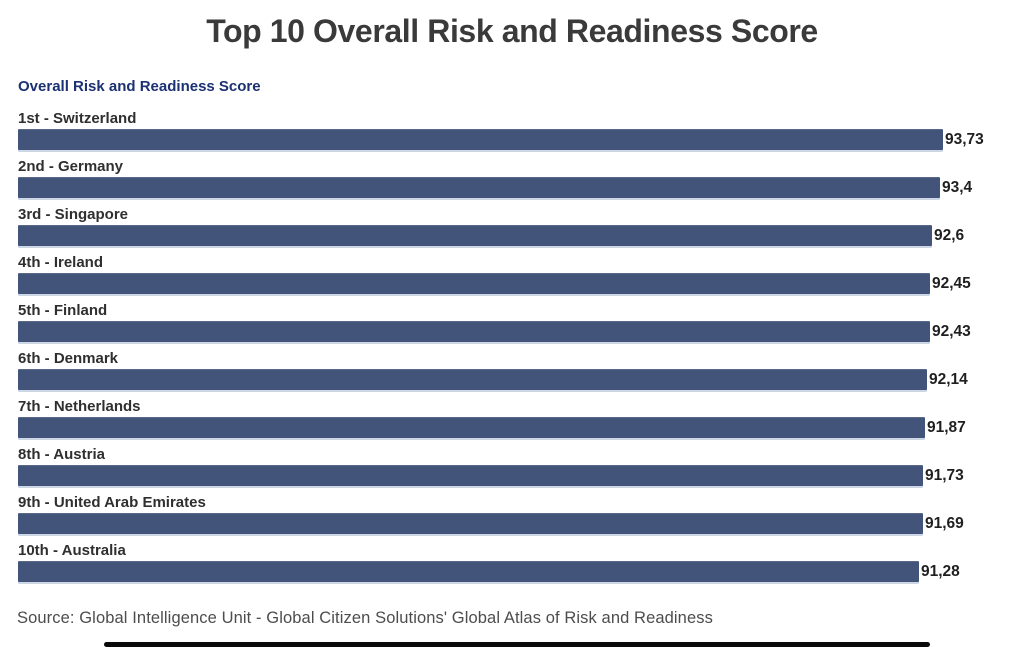  I want to click on bar-value: 92,43, so click(951, 331).